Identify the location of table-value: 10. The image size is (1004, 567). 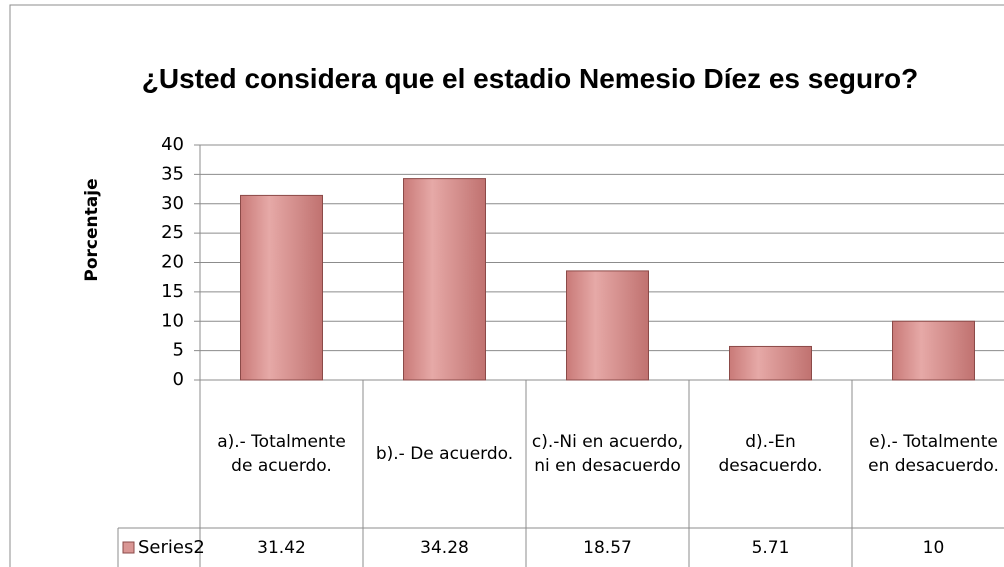
(933, 547).